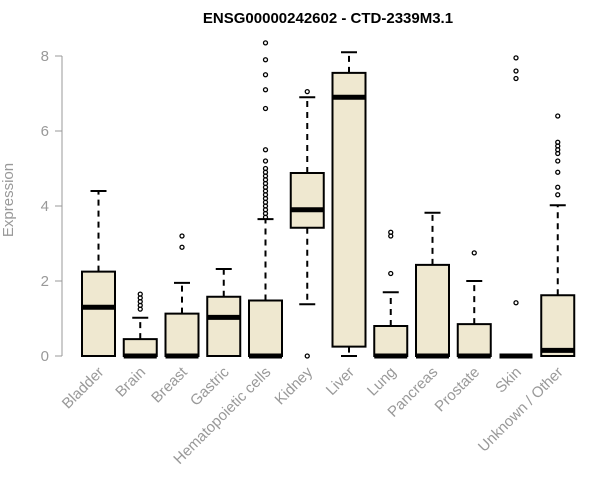  I want to click on box-hematopoietic-cells, so click(265, 199).